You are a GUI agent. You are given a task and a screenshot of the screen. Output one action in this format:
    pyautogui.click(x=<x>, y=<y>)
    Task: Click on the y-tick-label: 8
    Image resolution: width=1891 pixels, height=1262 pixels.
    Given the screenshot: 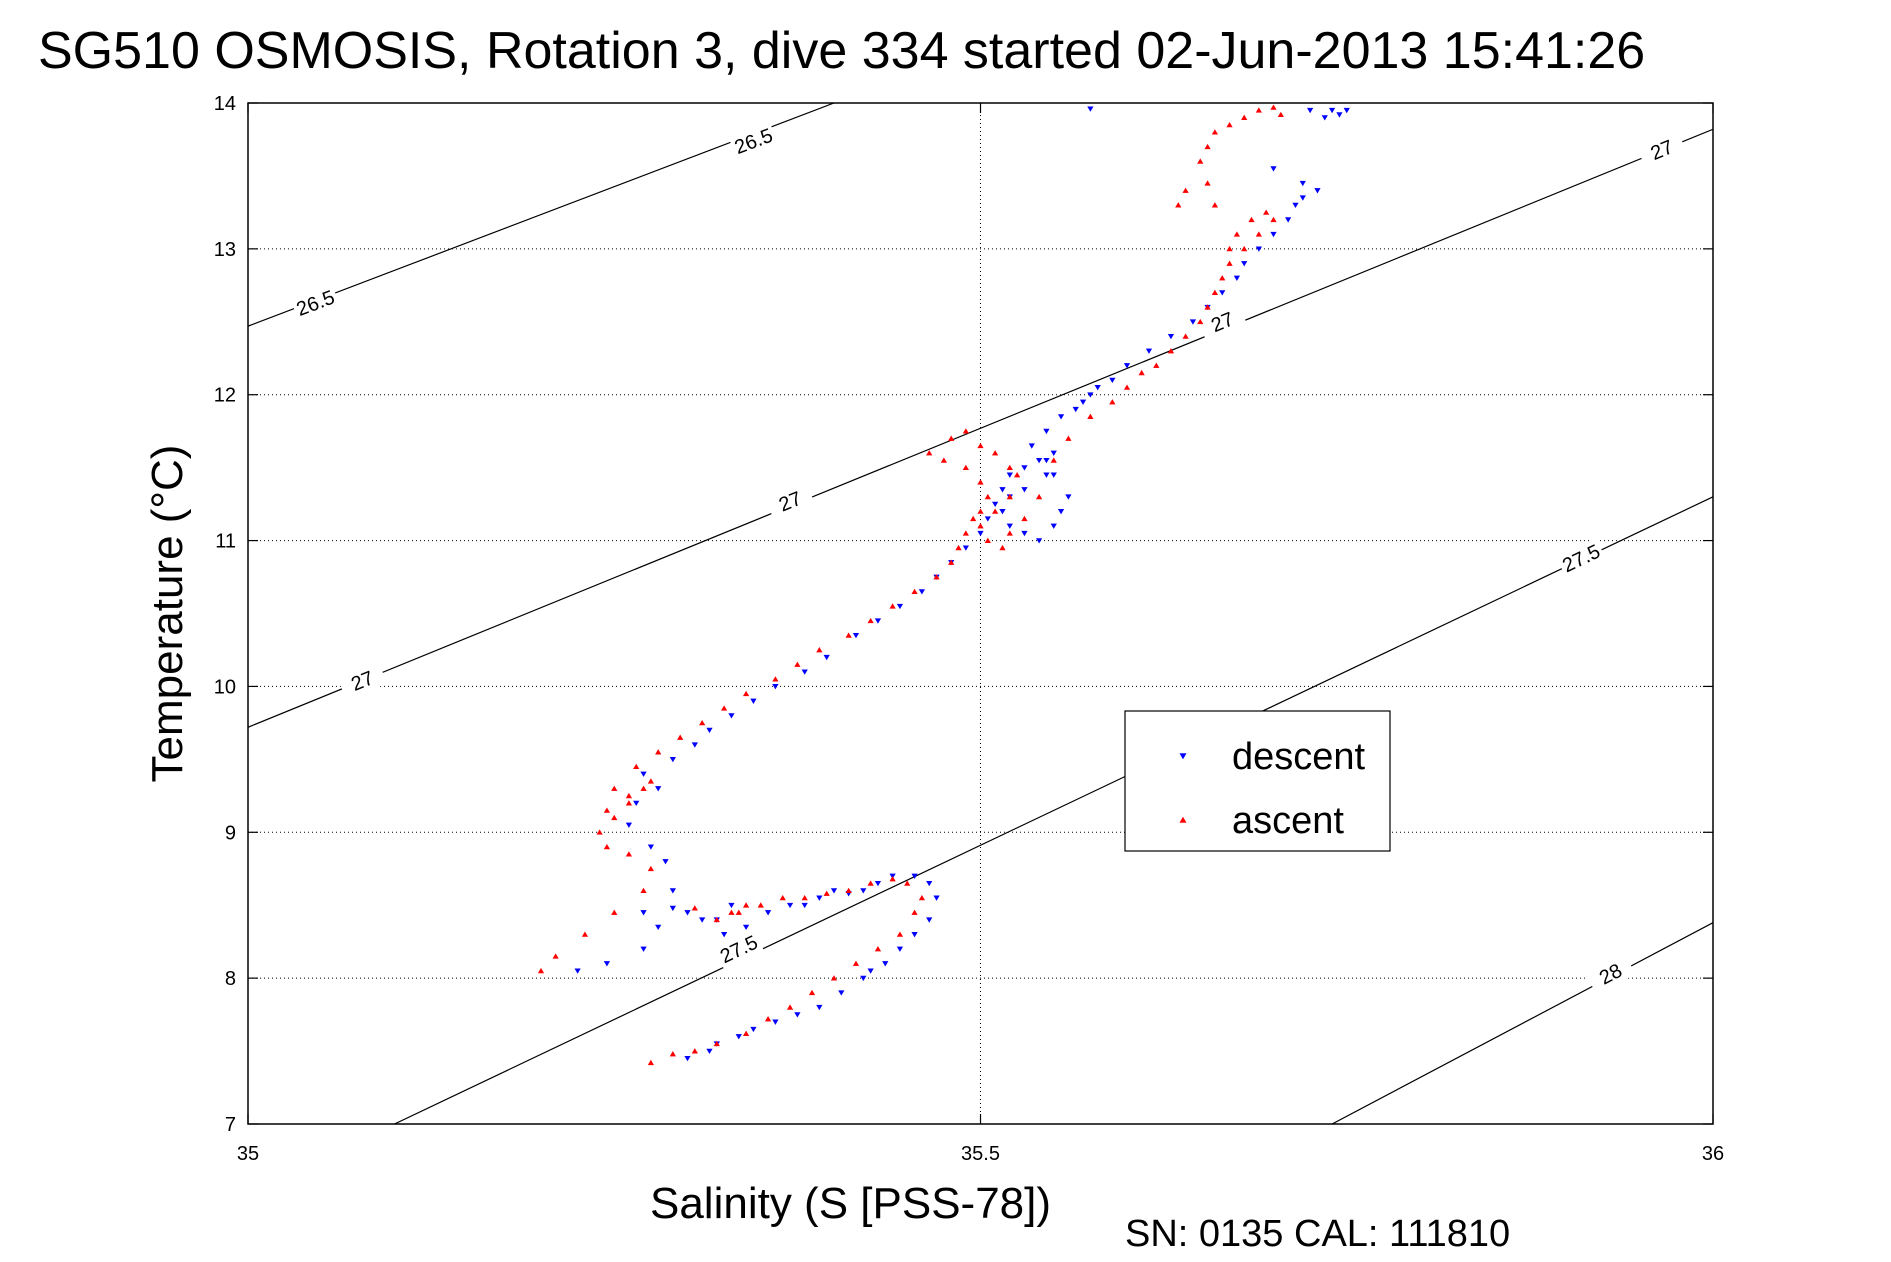 What is the action you would take?
    pyautogui.click(x=230, y=979)
    